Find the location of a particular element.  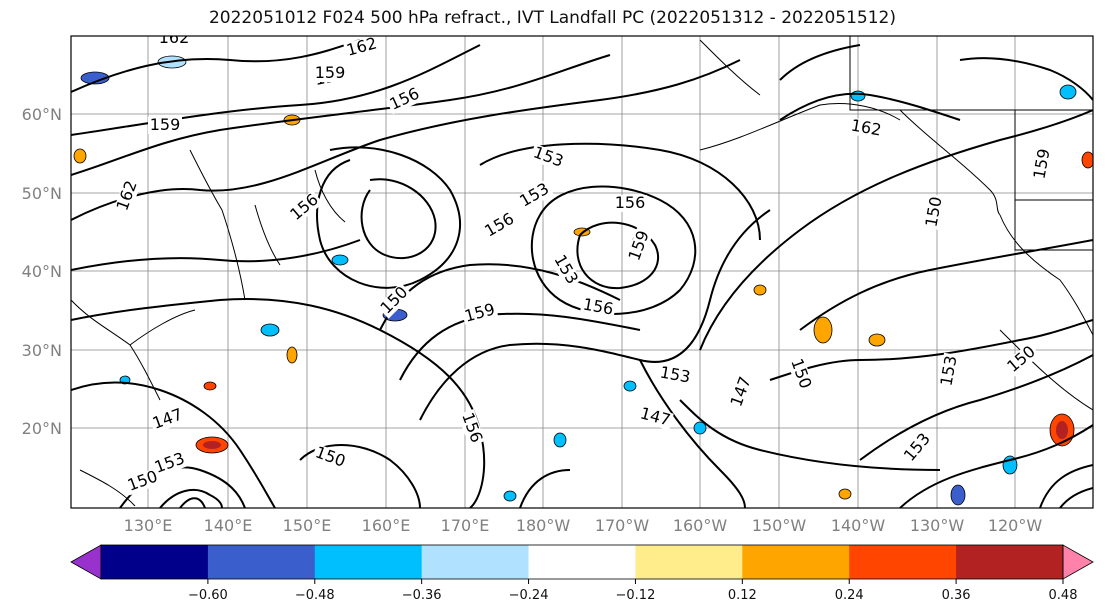

colorbar-tick-label: −0.48 is located at coordinates (315, 594).